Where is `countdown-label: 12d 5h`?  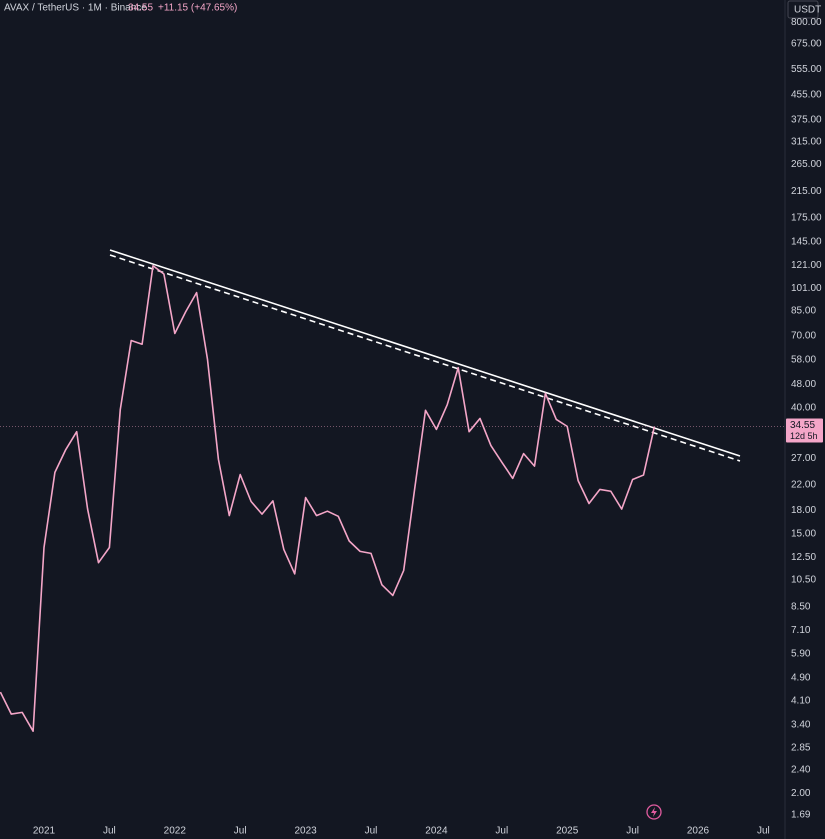 countdown-label: 12d 5h is located at coordinates (804, 436).